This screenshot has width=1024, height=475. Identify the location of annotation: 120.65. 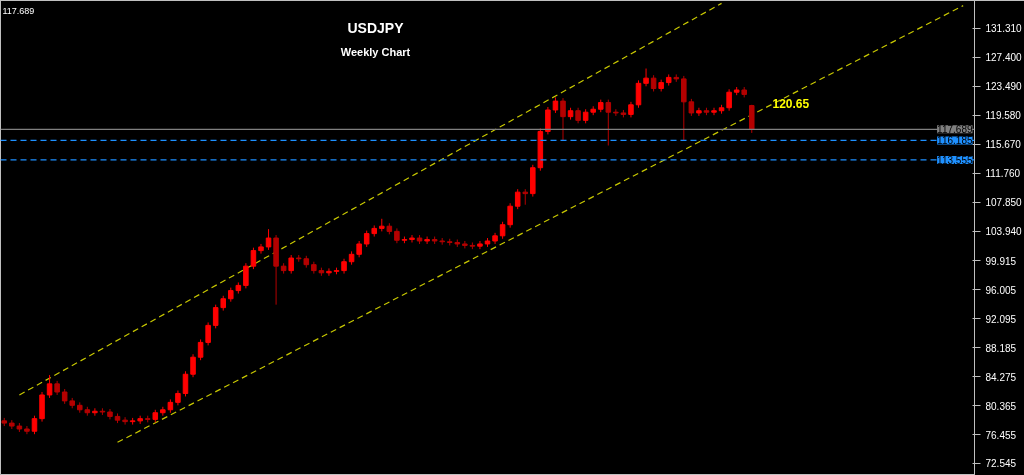
(791, 103).